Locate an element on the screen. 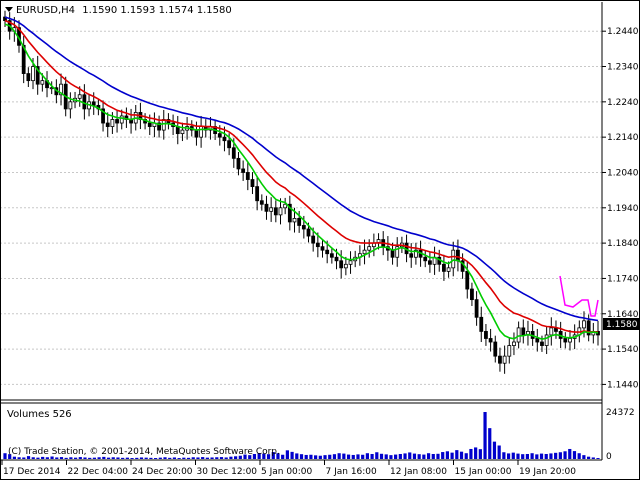 This screenshot has width=640, height=480. magenta-indicator-line is located at coordinates (579, 296).